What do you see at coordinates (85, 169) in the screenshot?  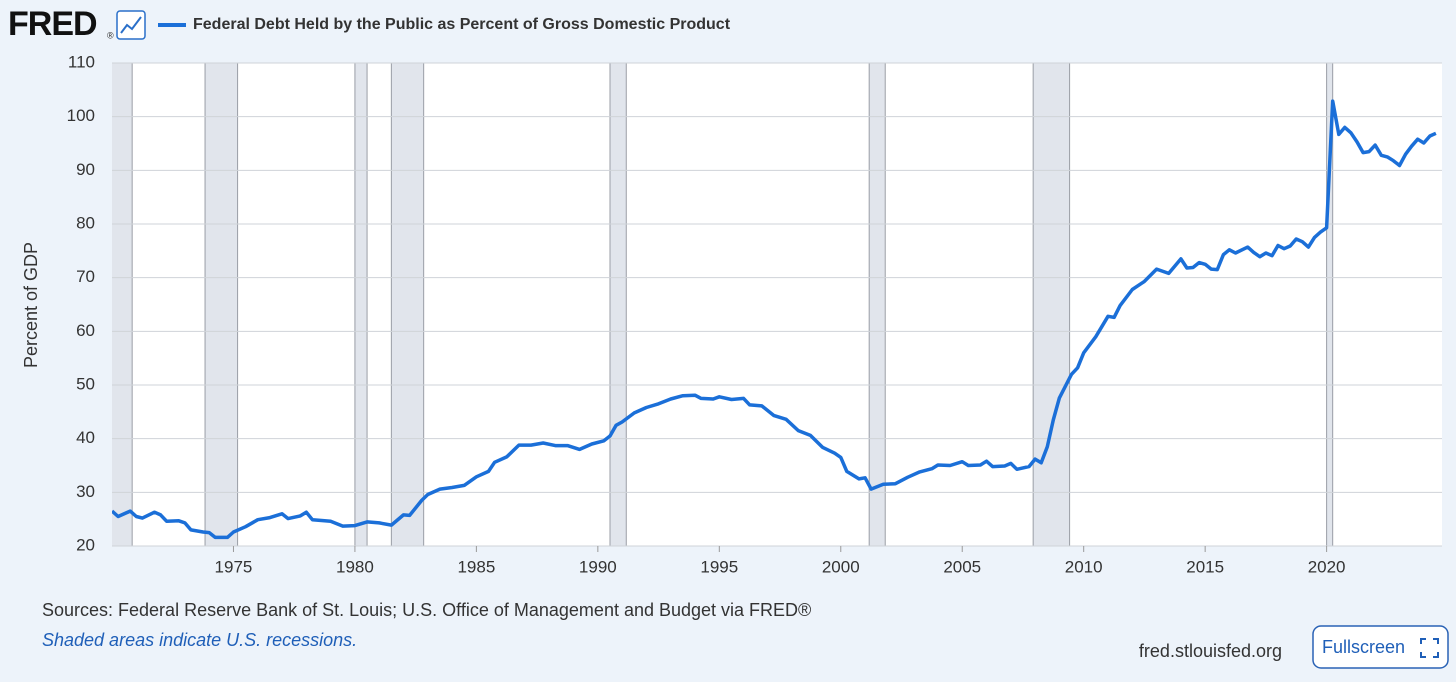 I see `y-tick-label: 90` at bounding box center [85, 169].